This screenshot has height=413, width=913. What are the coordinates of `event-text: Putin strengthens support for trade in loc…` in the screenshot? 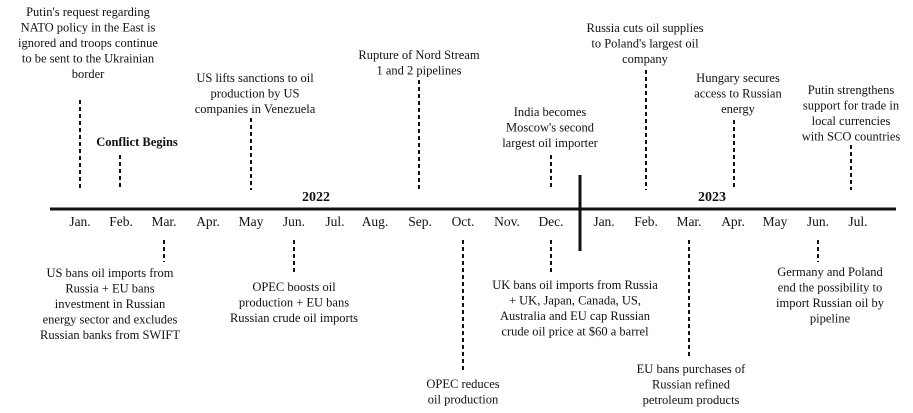 It's located at (851, 113).